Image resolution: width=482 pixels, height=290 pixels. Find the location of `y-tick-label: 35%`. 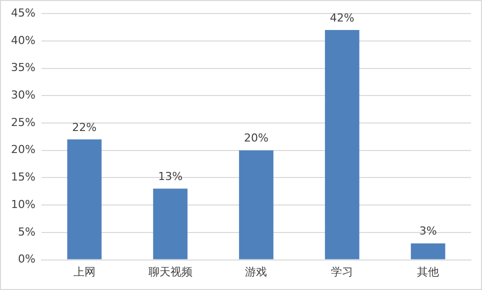

y-tick-label: 35% is located at coordinates (23, 67).